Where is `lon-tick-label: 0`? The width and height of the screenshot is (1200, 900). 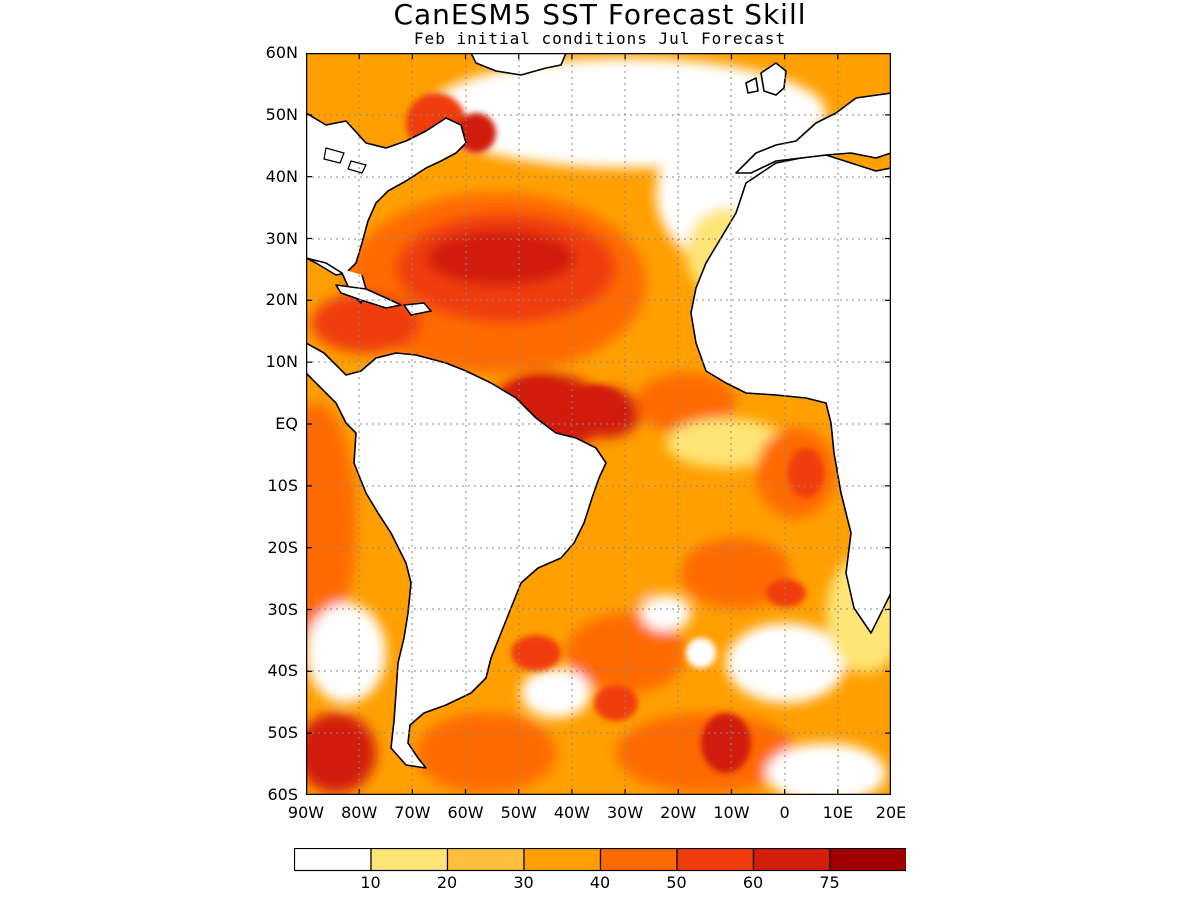 lon-tick-label: 0 is located at coordinates (784, 812).